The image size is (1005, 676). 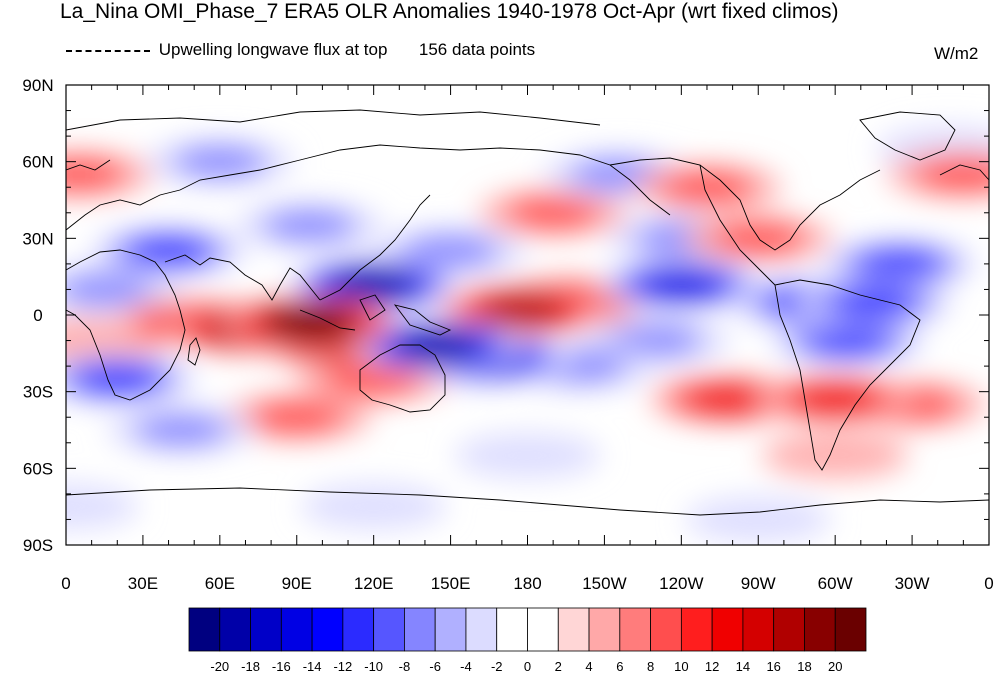 I want to click on longitude-labels: 0 30E 60E 90E 120E 150E 180 150W 120W 90W 60W 30W 0, so click(x=527, y=583).